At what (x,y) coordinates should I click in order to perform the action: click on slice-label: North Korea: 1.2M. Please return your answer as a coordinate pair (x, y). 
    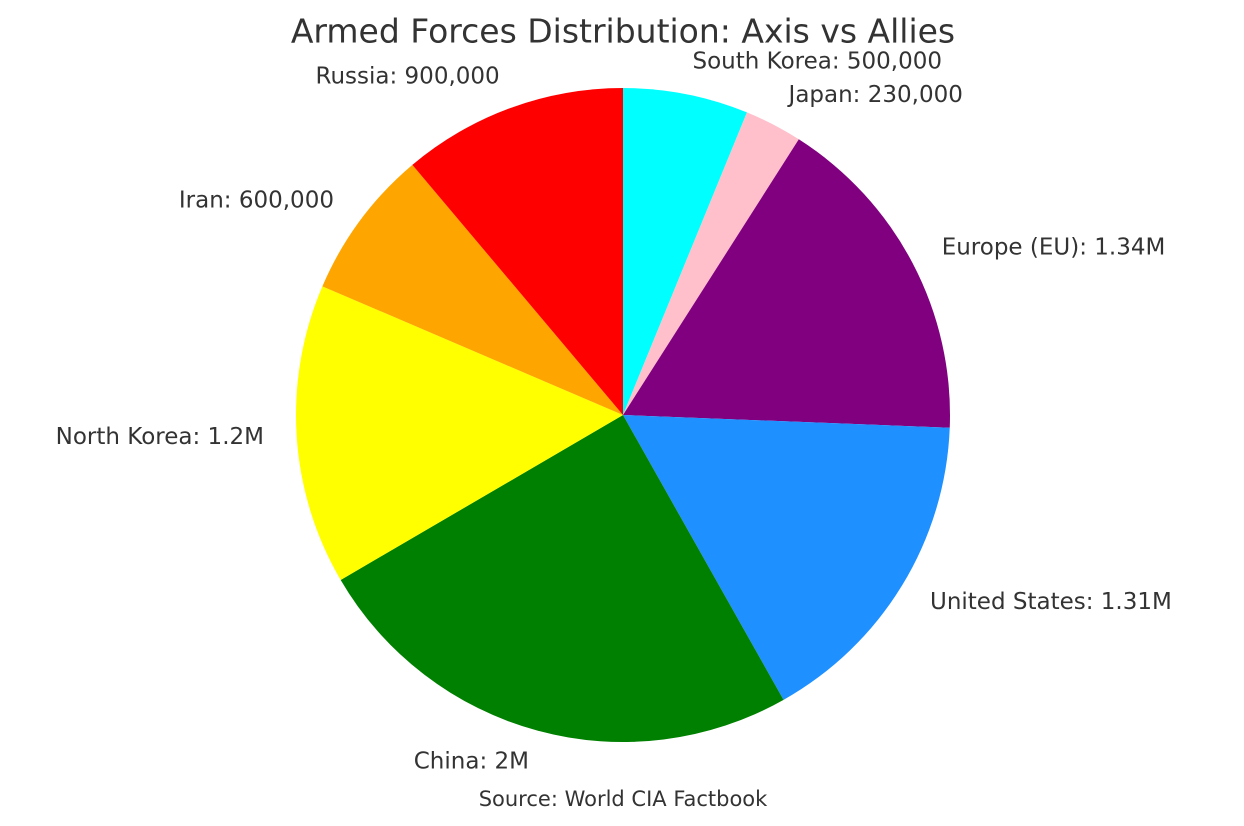
    Looking at the image, I should click on (160, 437).